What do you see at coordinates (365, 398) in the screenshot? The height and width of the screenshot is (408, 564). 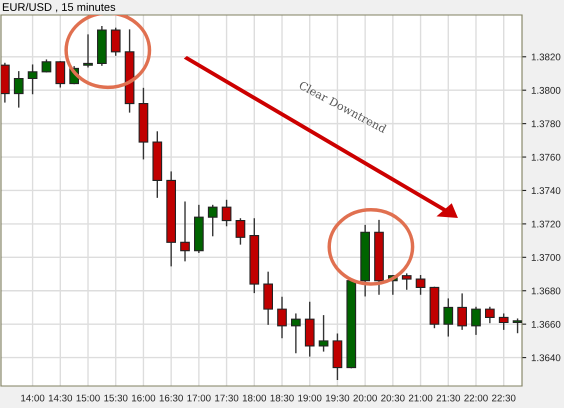 I see `x-tick-label: 20:00` at bounding box center [365, 398].